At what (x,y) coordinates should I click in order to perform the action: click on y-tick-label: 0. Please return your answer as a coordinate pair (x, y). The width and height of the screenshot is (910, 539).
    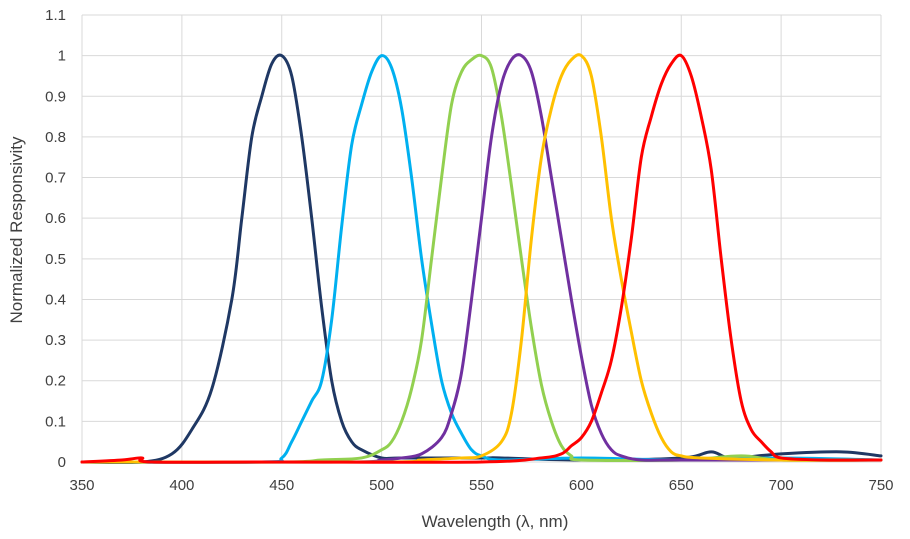
    Looking at the image, I should click on (62, 462).